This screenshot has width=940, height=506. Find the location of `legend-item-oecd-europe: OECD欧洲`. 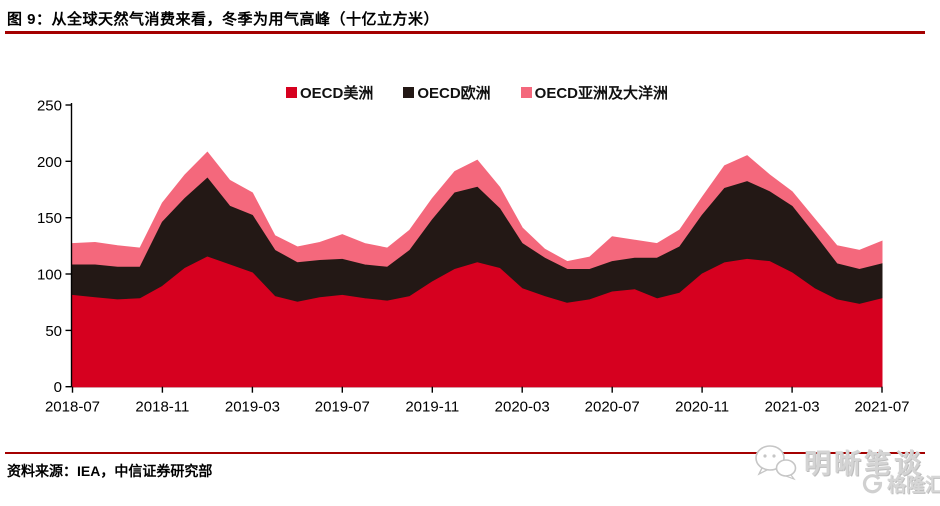

legend-item-oecd-europe: OECD欧洲 is located at coordinates (447, 92).